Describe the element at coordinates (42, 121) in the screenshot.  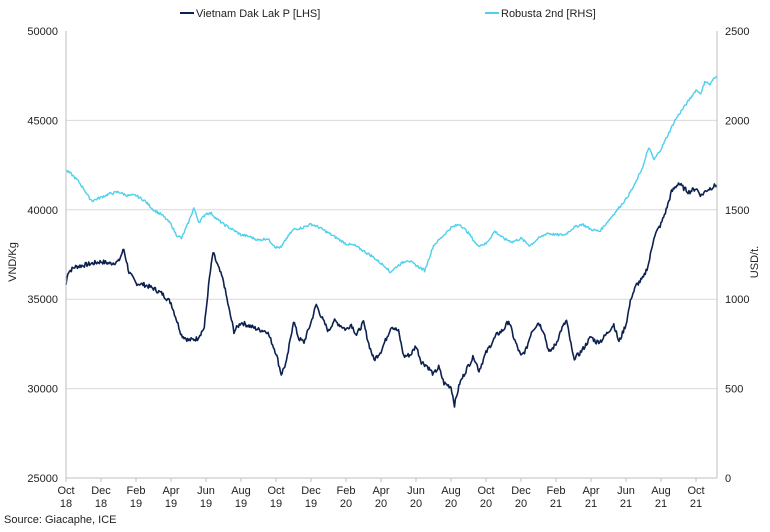
I see `left-y-tick-label: 45000` at that location.